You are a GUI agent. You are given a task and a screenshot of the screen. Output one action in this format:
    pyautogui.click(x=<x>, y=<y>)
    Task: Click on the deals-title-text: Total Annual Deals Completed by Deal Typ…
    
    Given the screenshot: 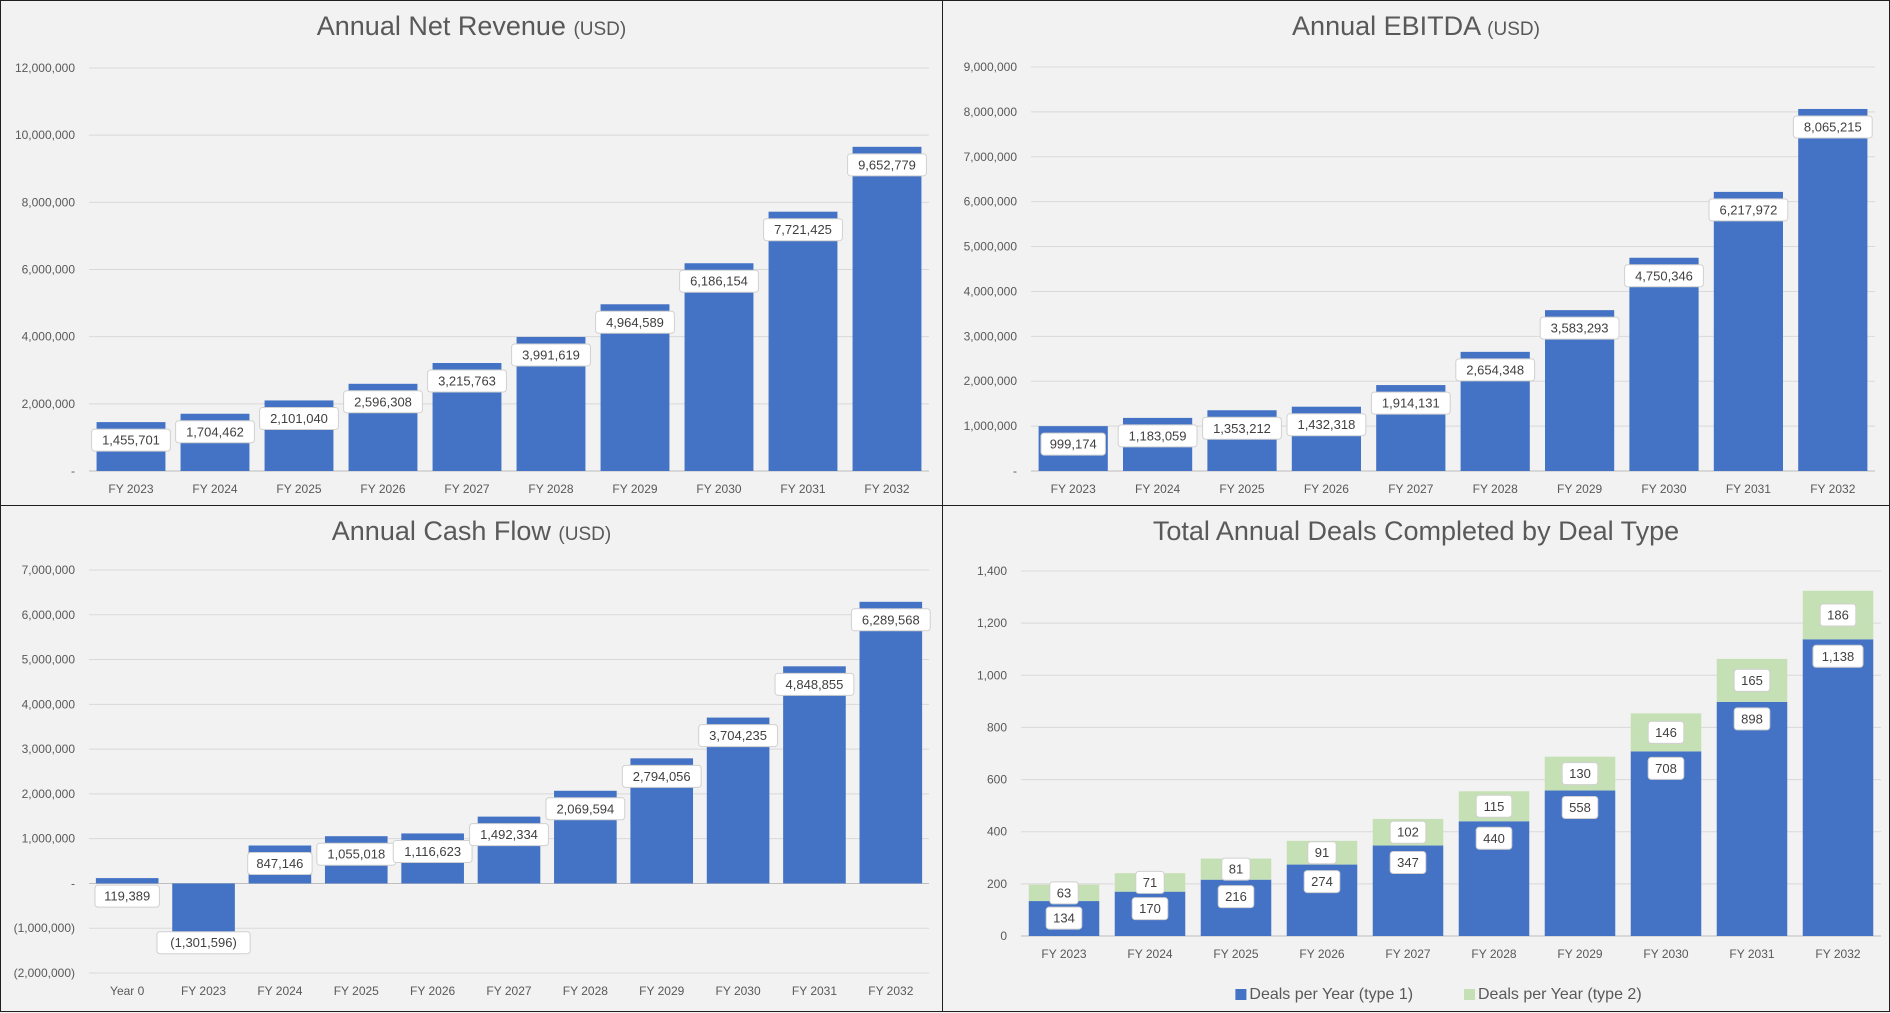 What is the action you would take?
    pyautogui.click(x=1416, y=531)
    